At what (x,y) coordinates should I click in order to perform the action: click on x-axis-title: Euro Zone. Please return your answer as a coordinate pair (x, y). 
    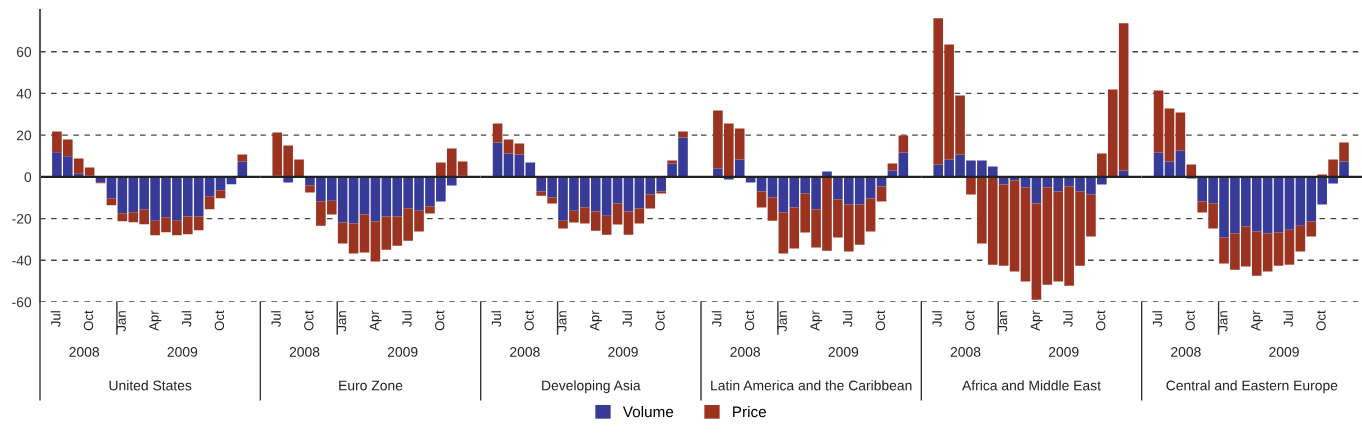
    Looking at the image, I should click on (371, 385).